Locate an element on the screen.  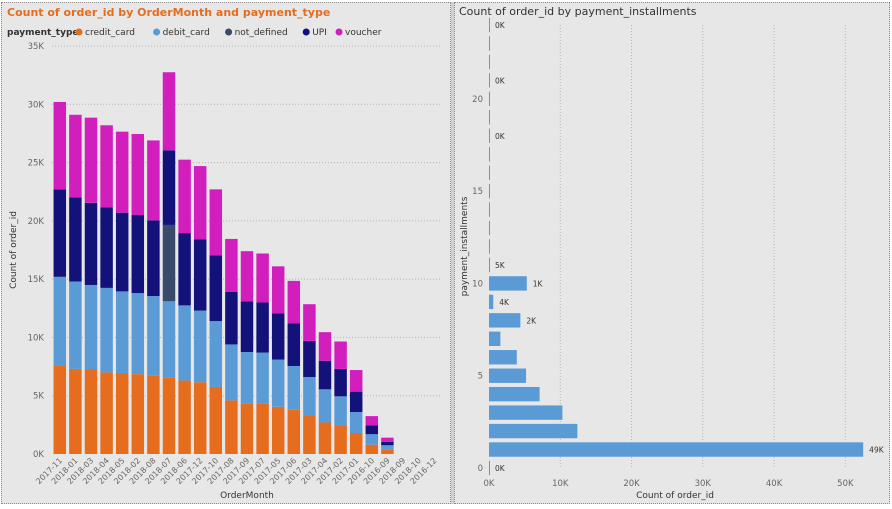
y-axis-title: payment_installments is located at coordinates (465, 246).